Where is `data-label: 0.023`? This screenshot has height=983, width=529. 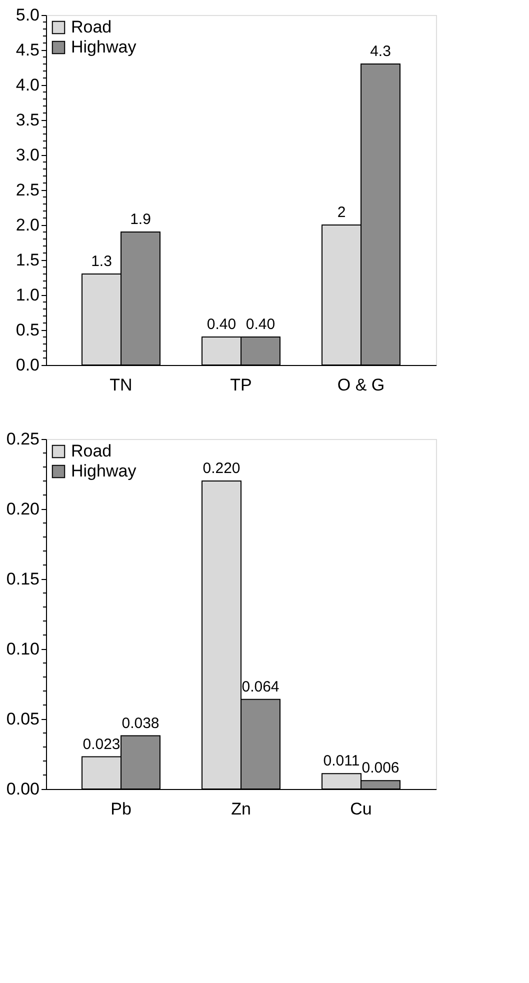
data-label: 0.023 is located at coordinates (101, 744).